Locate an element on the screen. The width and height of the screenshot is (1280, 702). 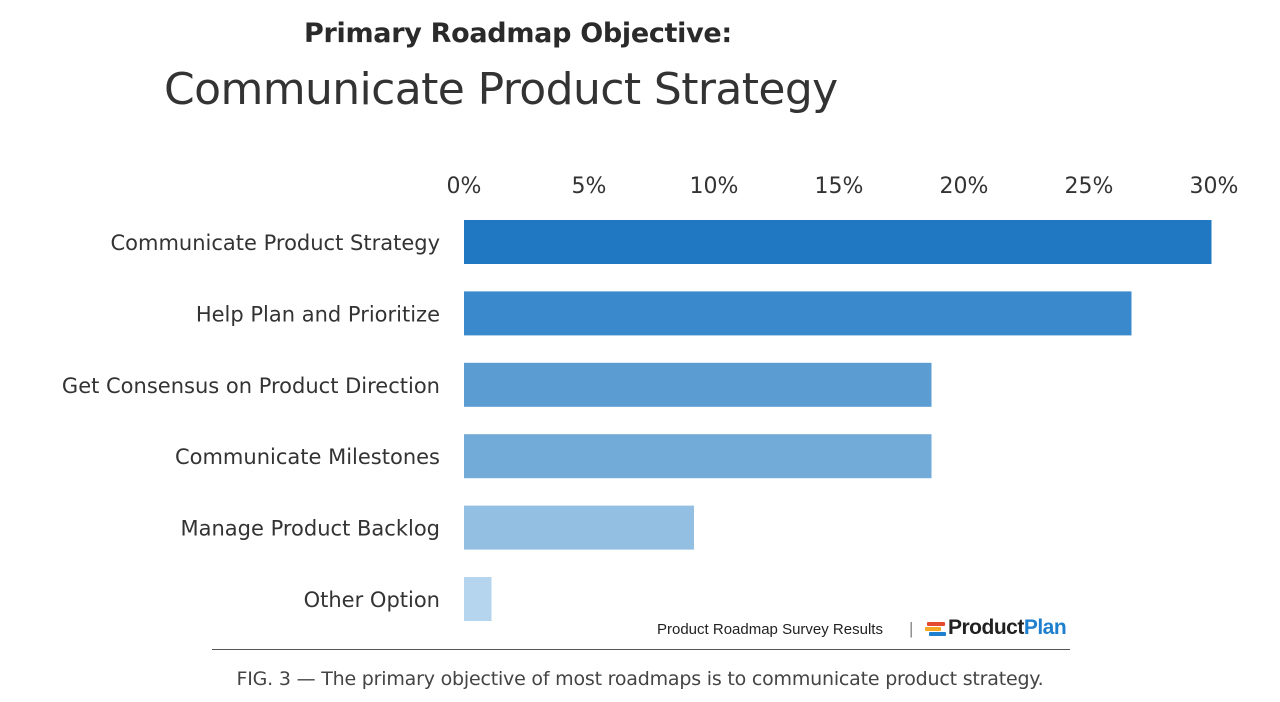
x-tick-label: 10% is located at coordinates (714, 186).